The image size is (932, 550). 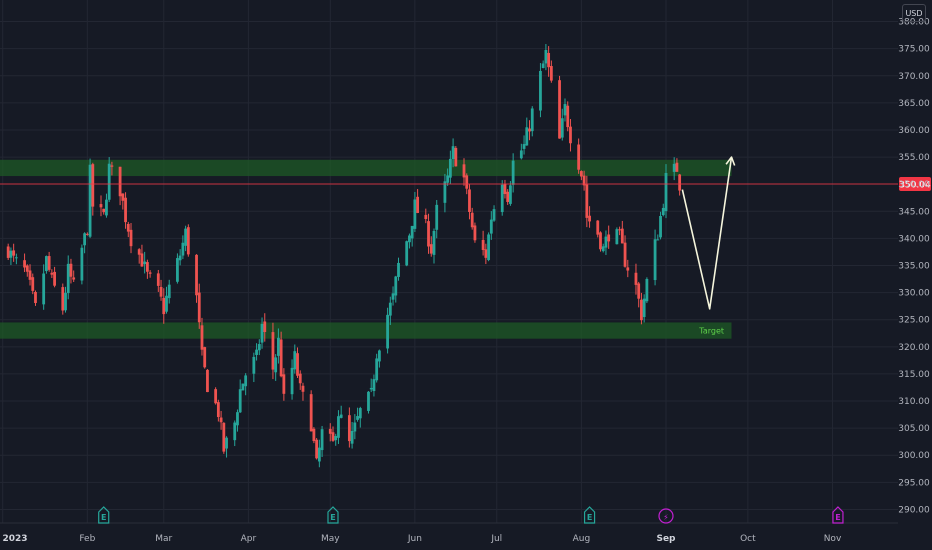 What do you see at coordinates (914, 104) in the screenshot?
I see `y-tick-label: 365.00` at bounding box center [914, 104].